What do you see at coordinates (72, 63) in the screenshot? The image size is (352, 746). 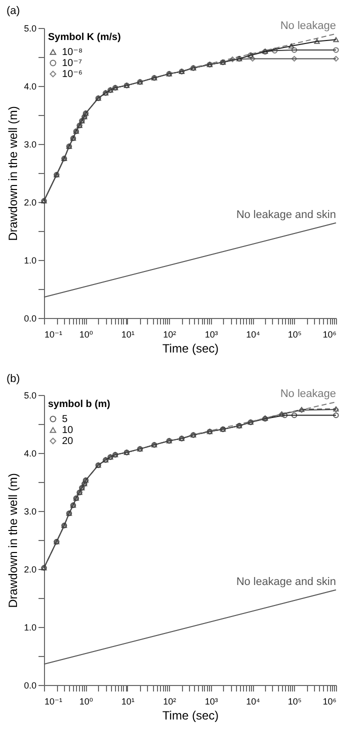 I see `legend-label: 10⁻⁷` at bounding box center [72, 63].